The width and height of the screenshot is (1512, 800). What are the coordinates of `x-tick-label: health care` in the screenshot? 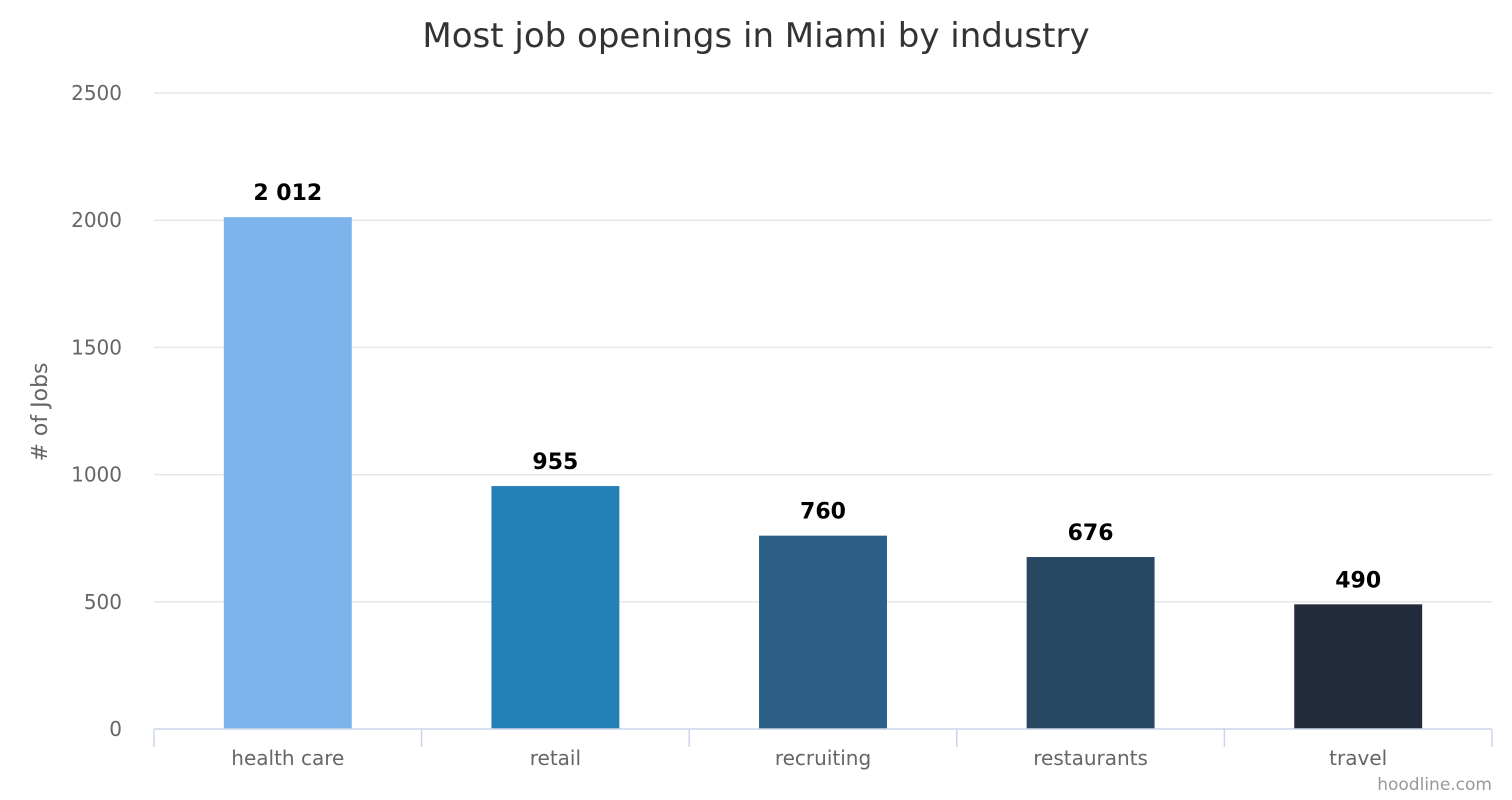 It's located at (287, 758).